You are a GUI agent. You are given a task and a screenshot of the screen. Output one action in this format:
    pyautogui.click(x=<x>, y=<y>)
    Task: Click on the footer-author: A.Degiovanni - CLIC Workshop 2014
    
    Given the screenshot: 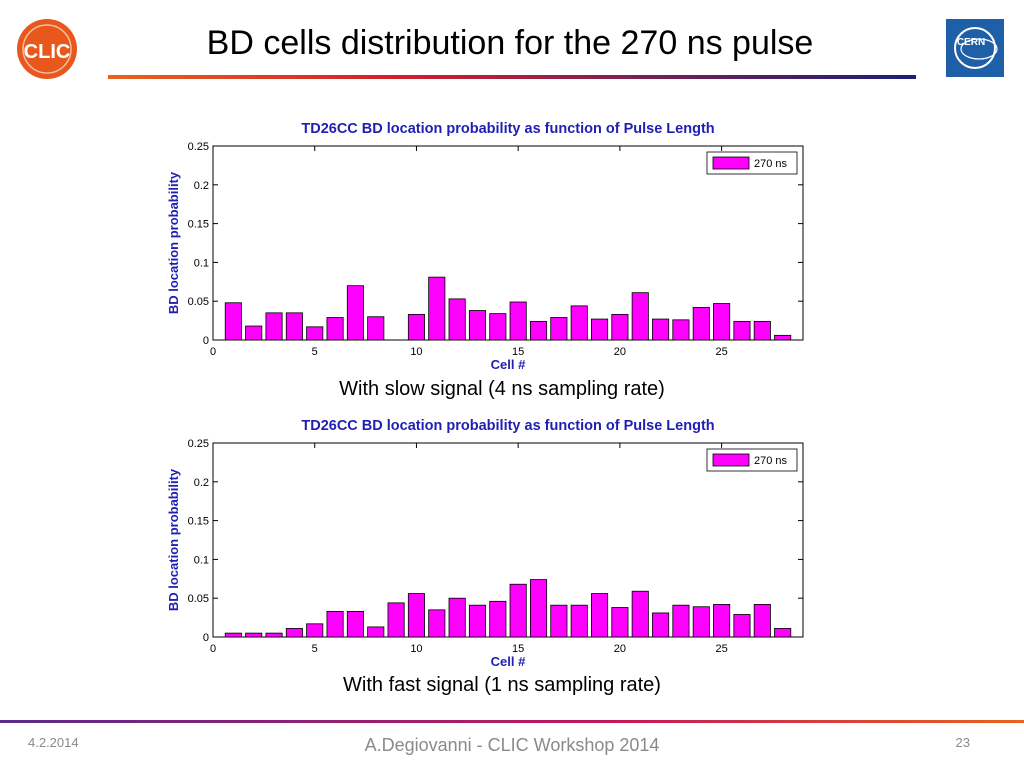 What is the action you would take?
    pyautogui.click(x=512, y=745)
    